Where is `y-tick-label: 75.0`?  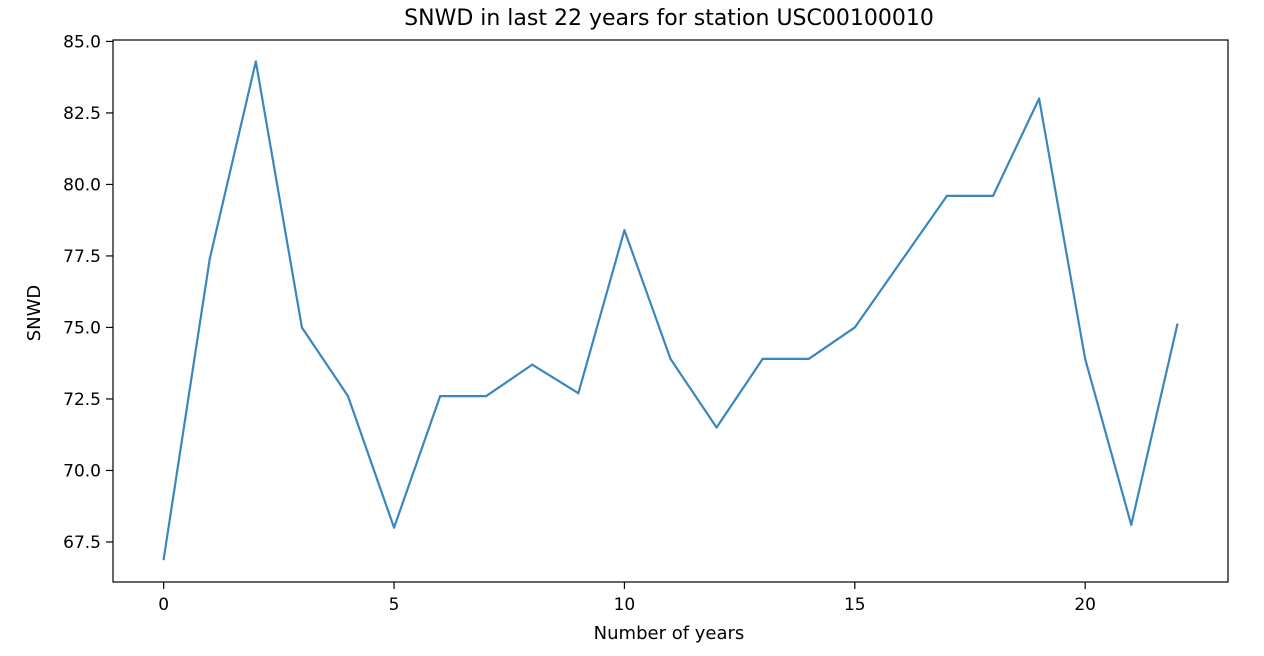 y-tick-label: 75.0 is located at coordinates (82, 328).